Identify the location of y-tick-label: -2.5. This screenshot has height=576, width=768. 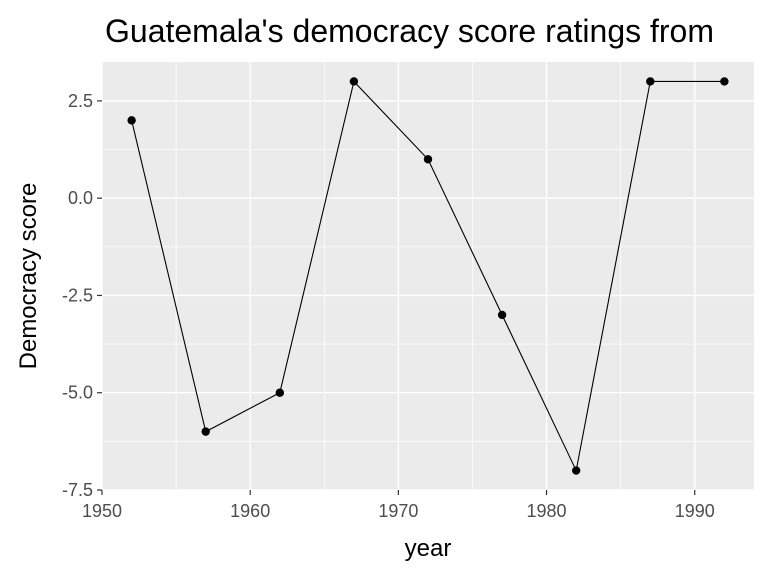
(77, 295).